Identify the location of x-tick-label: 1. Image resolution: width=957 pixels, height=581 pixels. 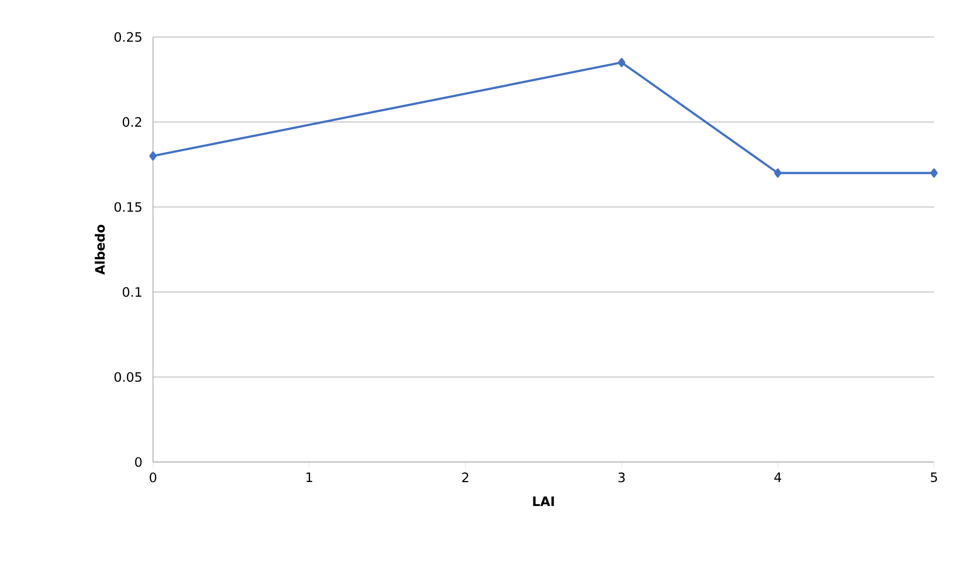
(309, 477).